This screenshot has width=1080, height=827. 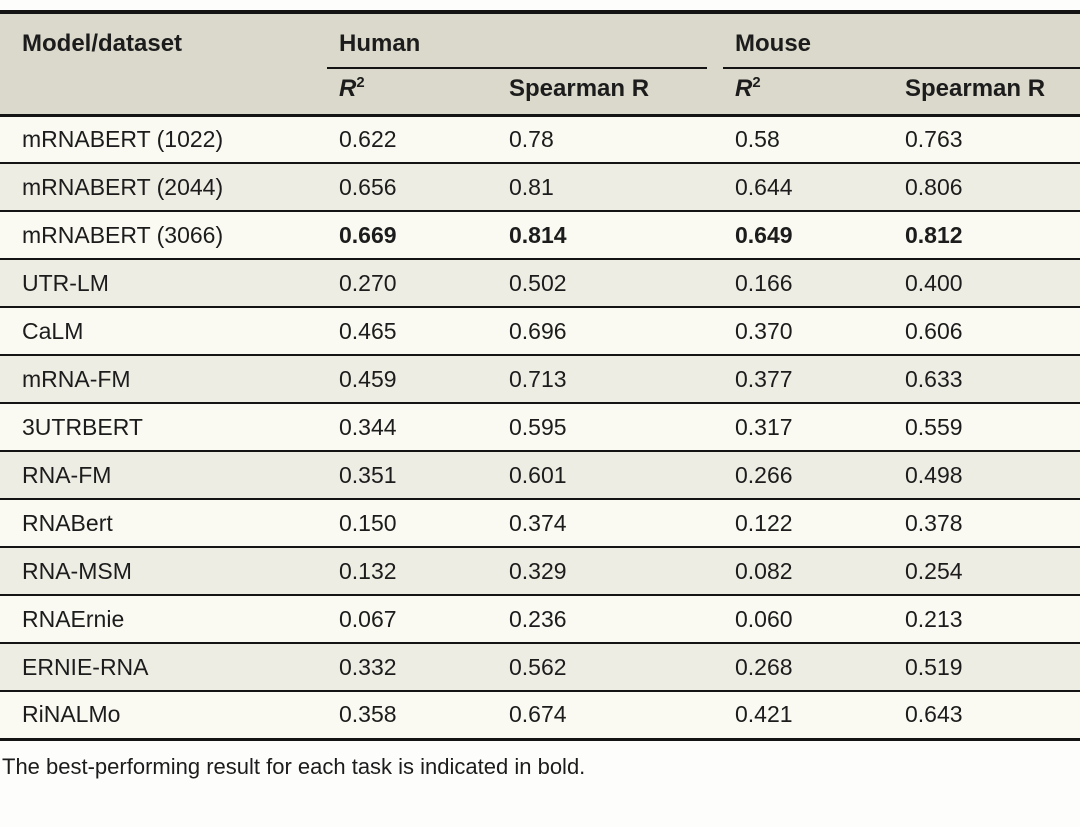 What do you see at coordinates (123, 186) in the screenshot?
I see `model-name-cell: mRNABERT (2044)` at bounding box center [123, 186].